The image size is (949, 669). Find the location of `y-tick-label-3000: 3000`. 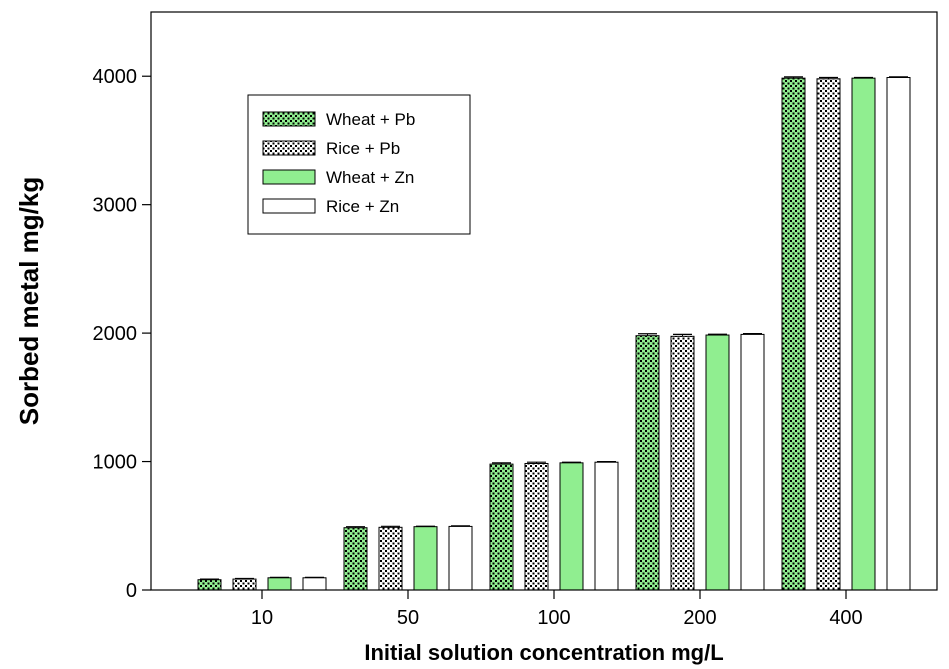

y-tick-label-3000: 3000 is located at coordinates (115, 206).